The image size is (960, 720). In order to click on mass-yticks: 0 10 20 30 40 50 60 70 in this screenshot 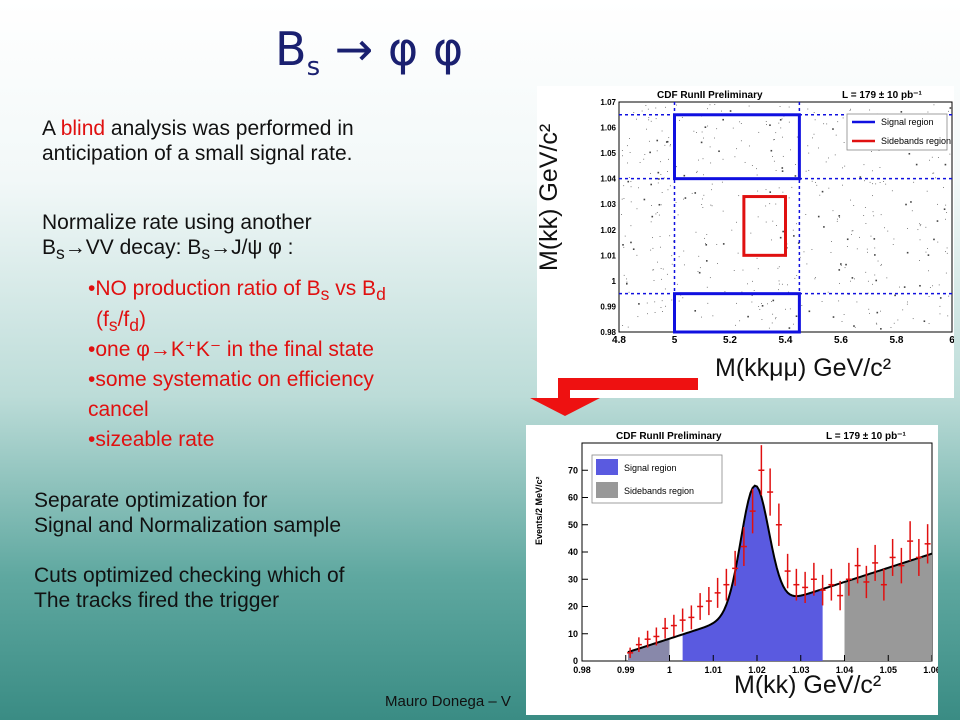, I will do `click(578, 565)`.